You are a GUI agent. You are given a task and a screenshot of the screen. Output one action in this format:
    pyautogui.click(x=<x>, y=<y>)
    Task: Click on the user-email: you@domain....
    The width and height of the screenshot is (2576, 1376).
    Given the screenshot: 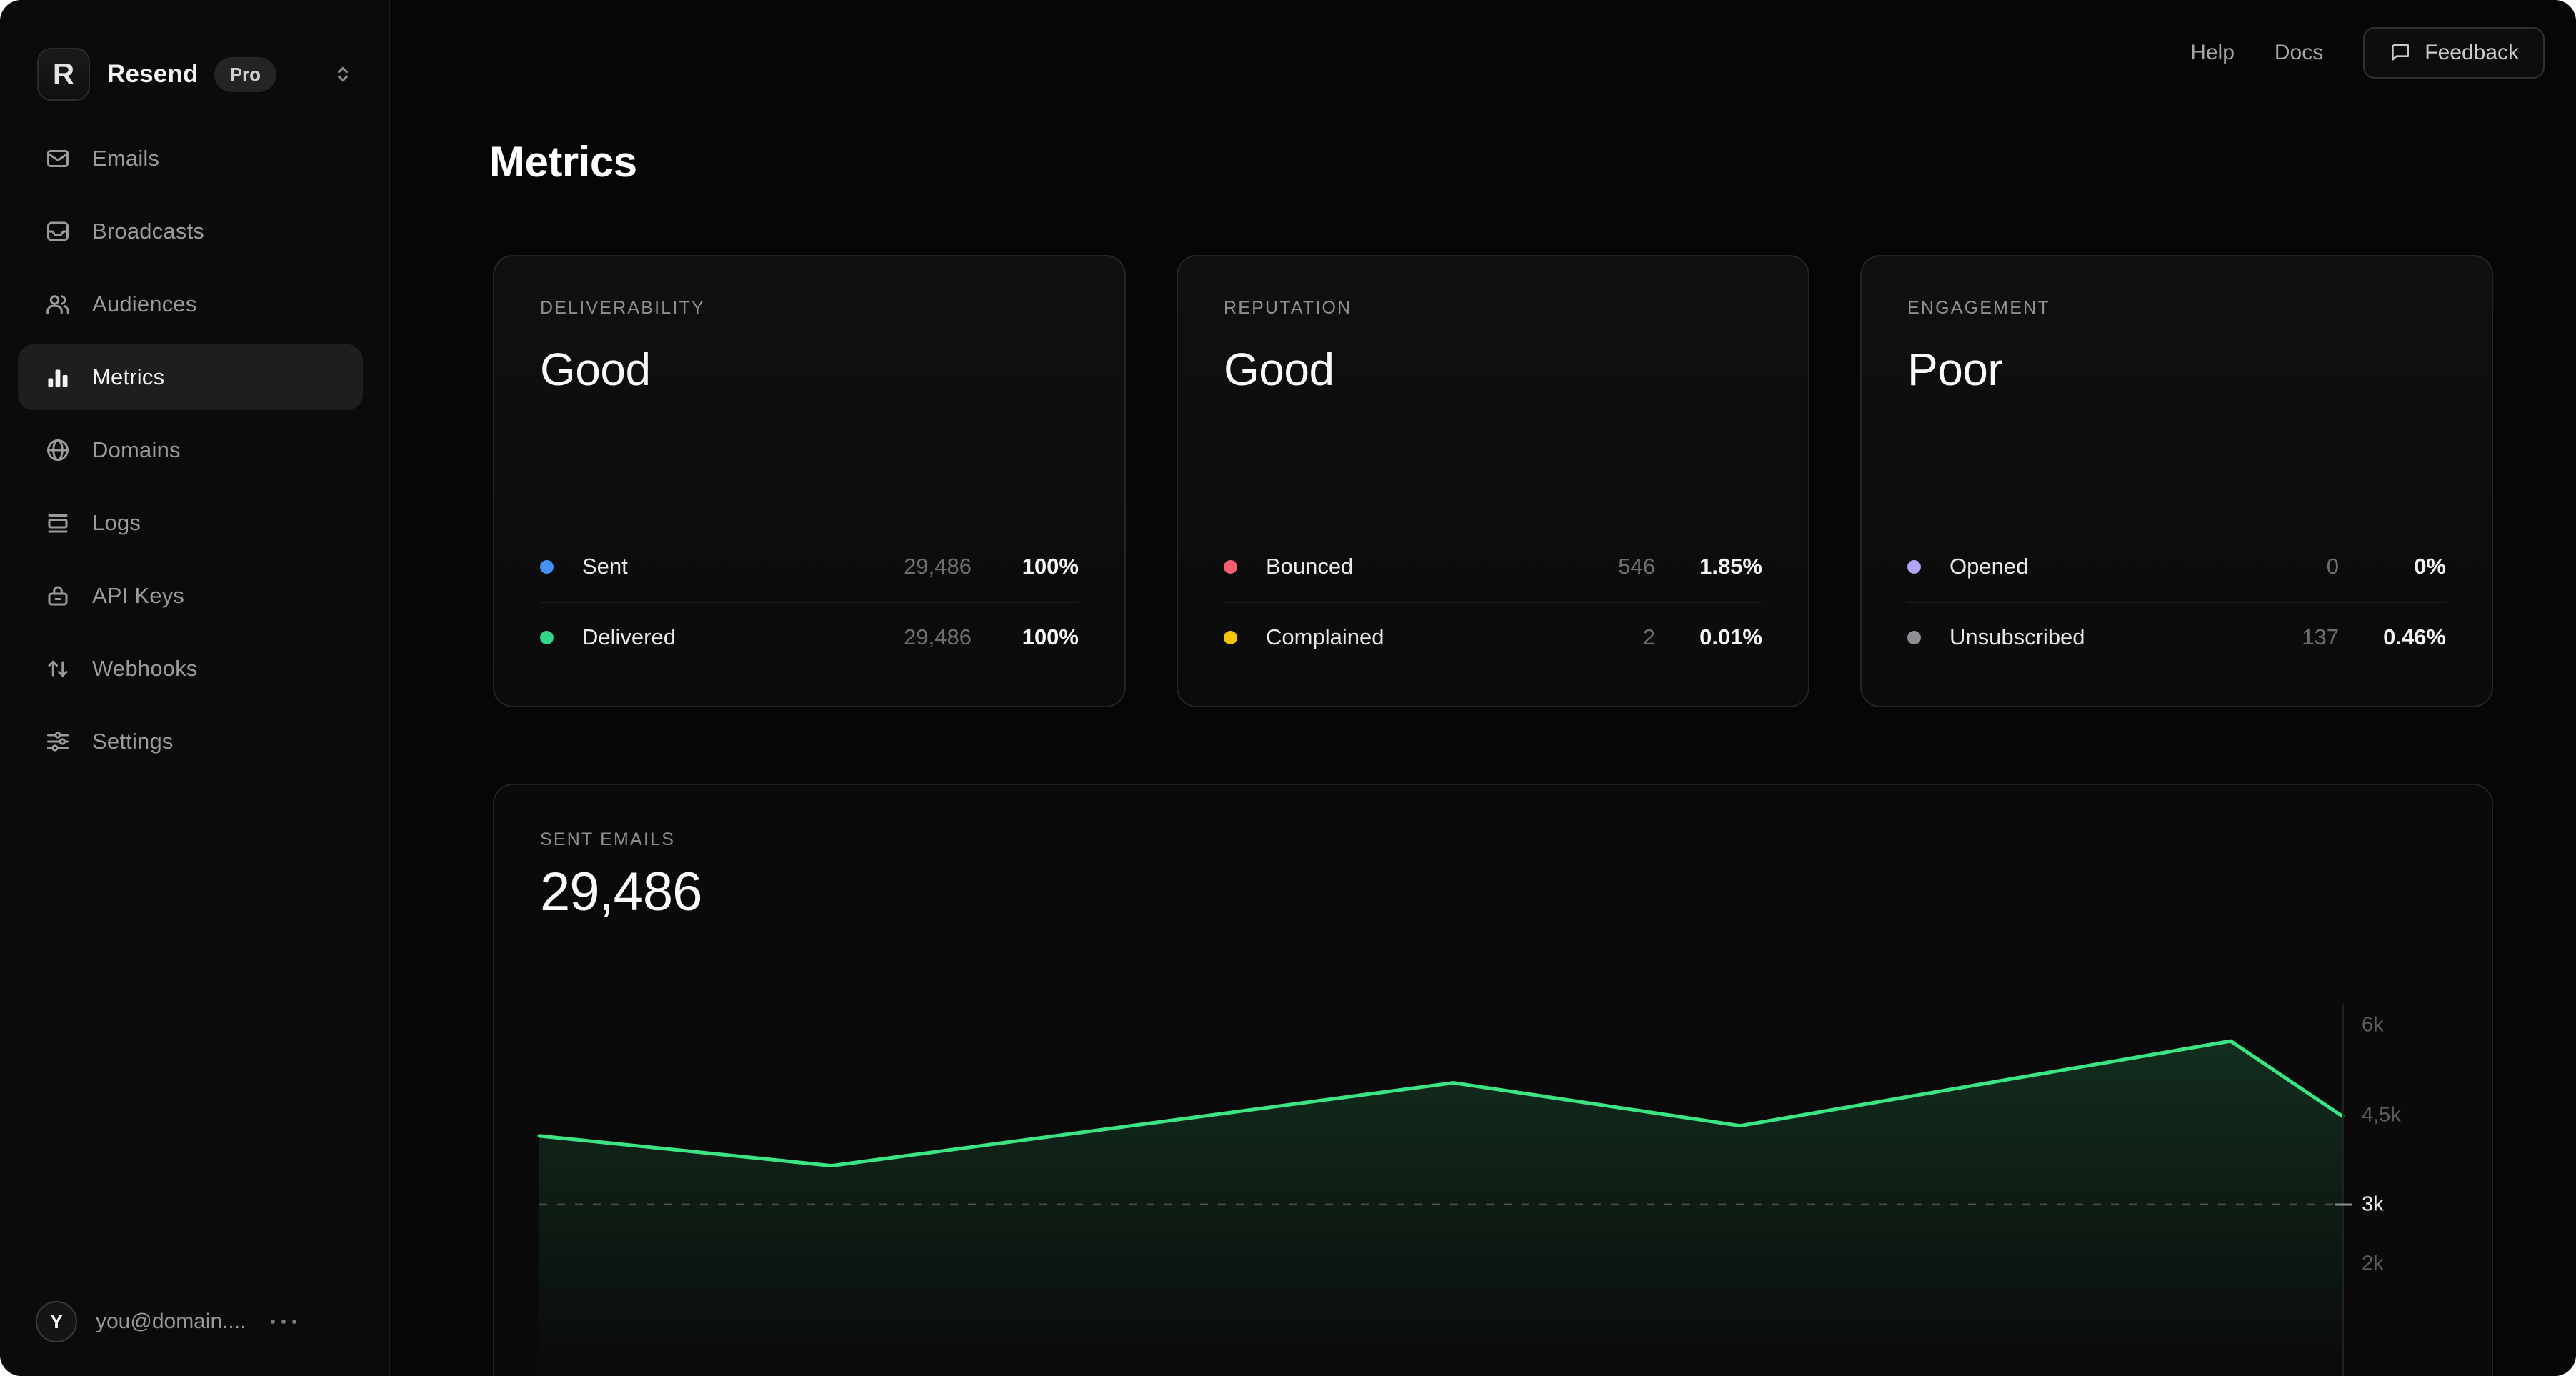 What is the action you would take?
    pyautogui.click(x=171, y=1321)
    